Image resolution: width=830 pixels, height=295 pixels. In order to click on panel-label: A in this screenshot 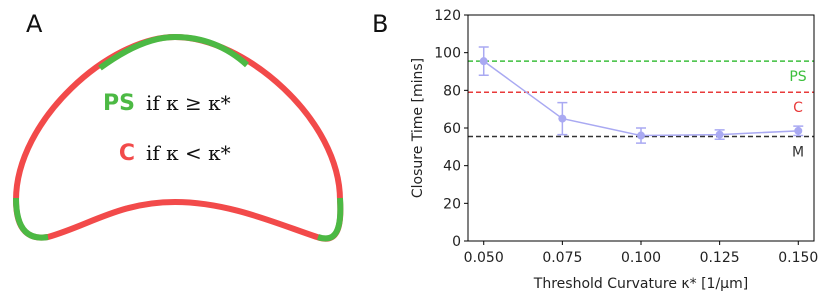, I will do `click(34, 24)`.